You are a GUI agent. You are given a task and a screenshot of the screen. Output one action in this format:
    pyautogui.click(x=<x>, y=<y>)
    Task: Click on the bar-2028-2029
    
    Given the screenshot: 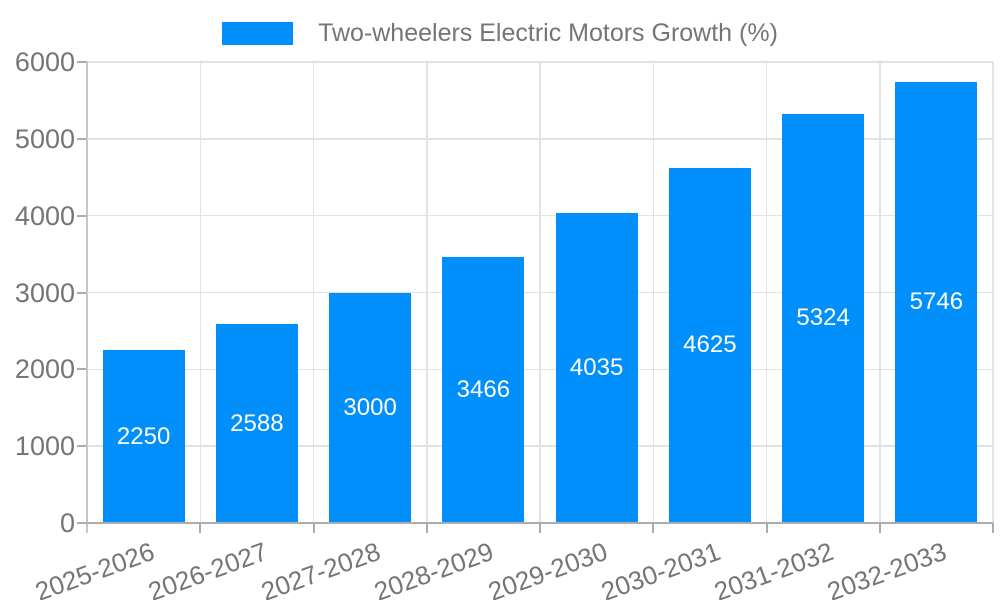 What is the action you would take?
    pyautogui.click(x=483, y=389)
    